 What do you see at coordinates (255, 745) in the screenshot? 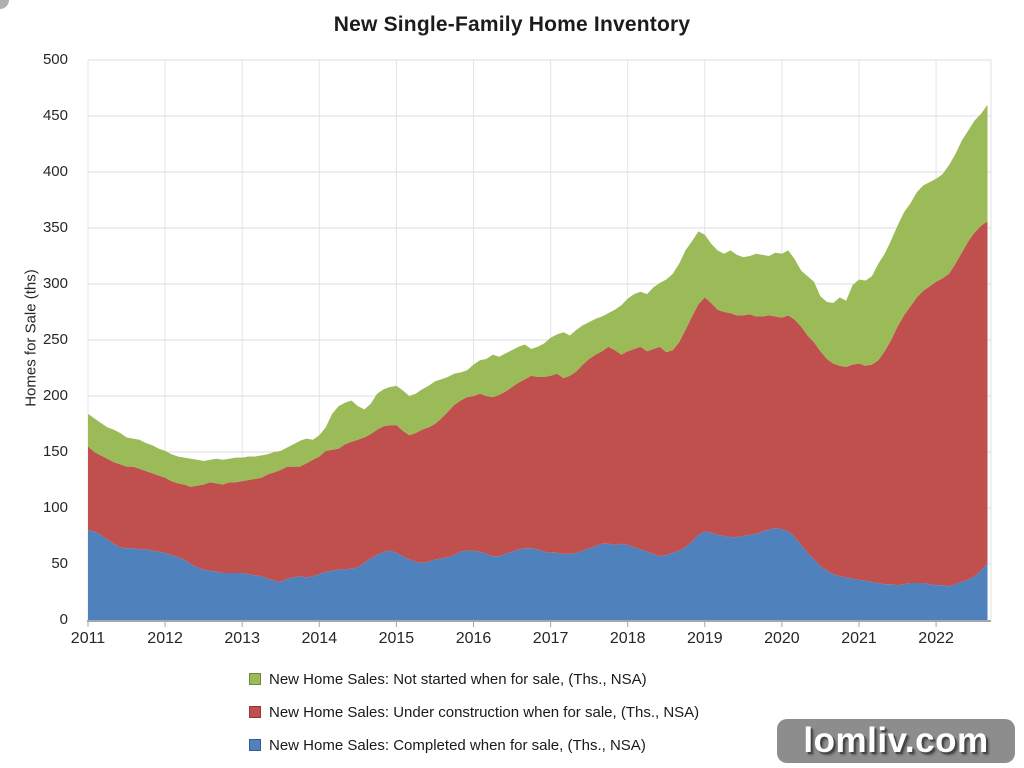
I see `legend-swatch-completed` at bounding box center [255, 745].